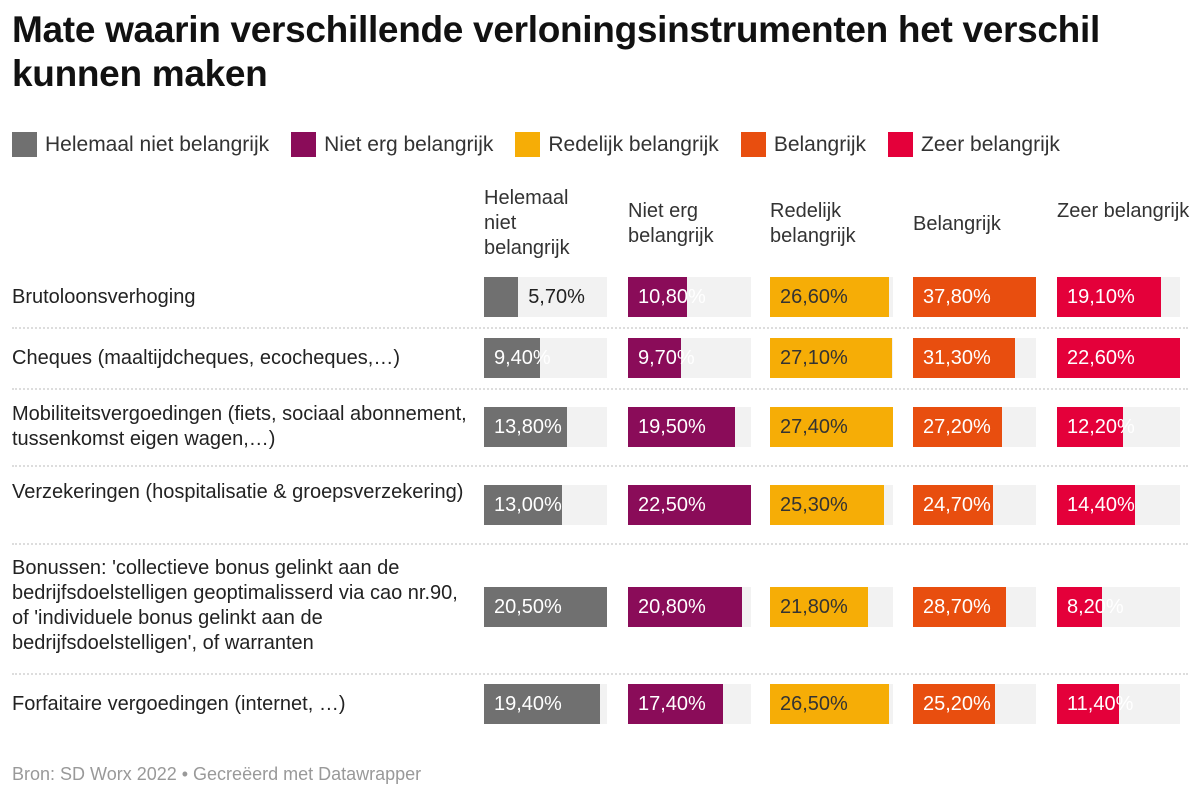 Image resolution: width=1200 pixels, height=799 pixels. I want to click on row-label: Cheques (maaltijdcheques, ecocheques,…), so click(206, 358).